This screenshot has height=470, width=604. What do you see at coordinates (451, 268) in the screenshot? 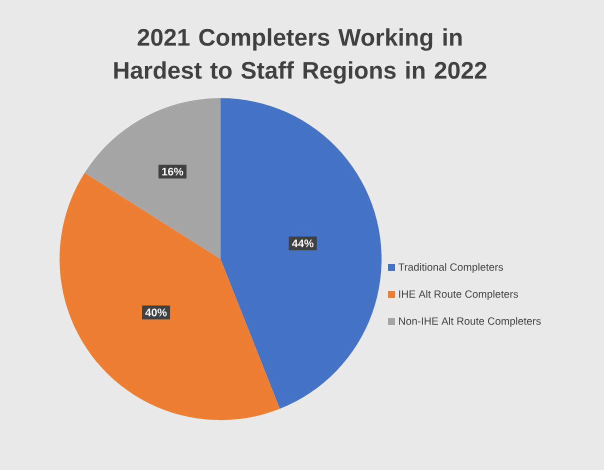
I see `legend-label: Traditional Completers` at bounding box center [451, 268].